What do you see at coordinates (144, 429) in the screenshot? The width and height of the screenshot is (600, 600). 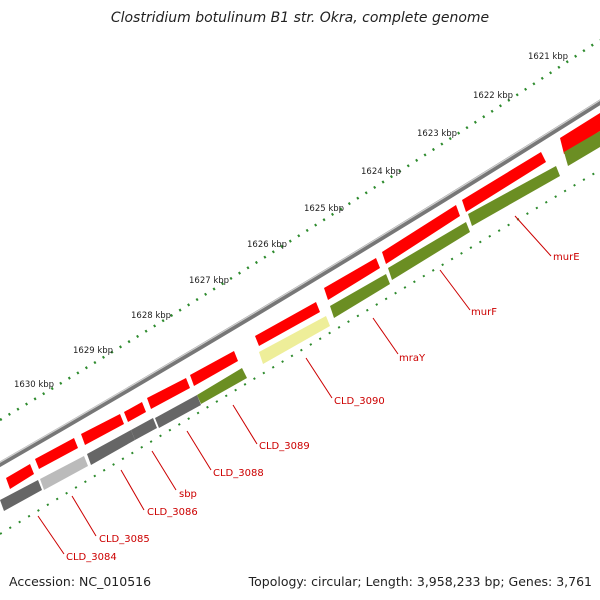 I see `gene-arrow-sbp` at bounding box center [144, 429].